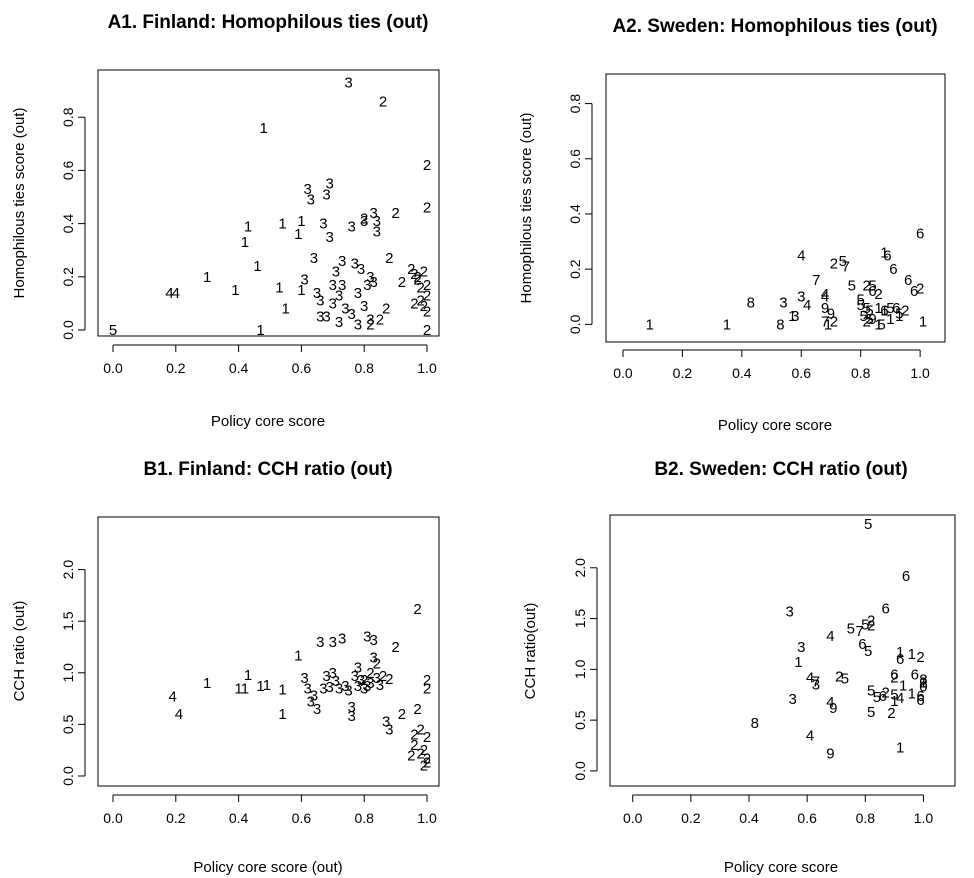 This screenshot has height=878, width=974. What do you see at coordinates (267, 867) in the screenshot?
I see `panel-b1-x-axis-label: Policy core score (out)` at bounding box center [267, 867].